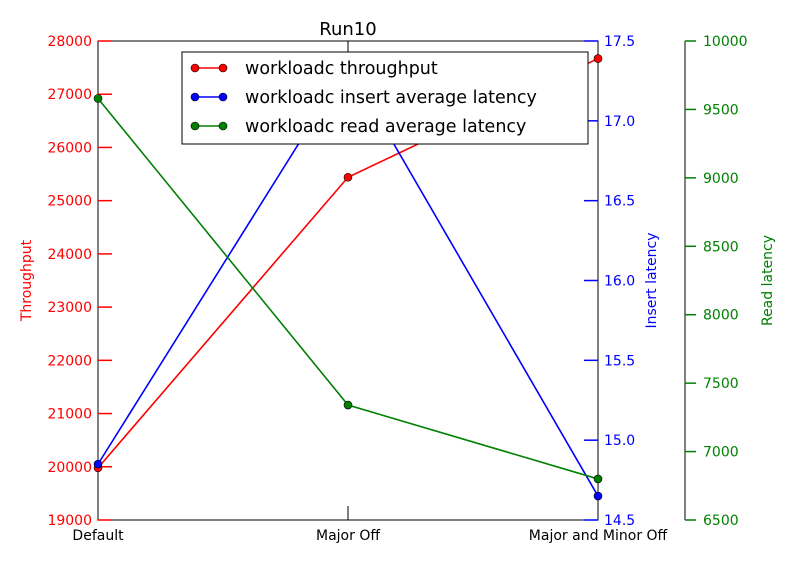 This screenshot has width=795, height=562. I want to click on legend-label: workloadc throughput, so click(341, 69).